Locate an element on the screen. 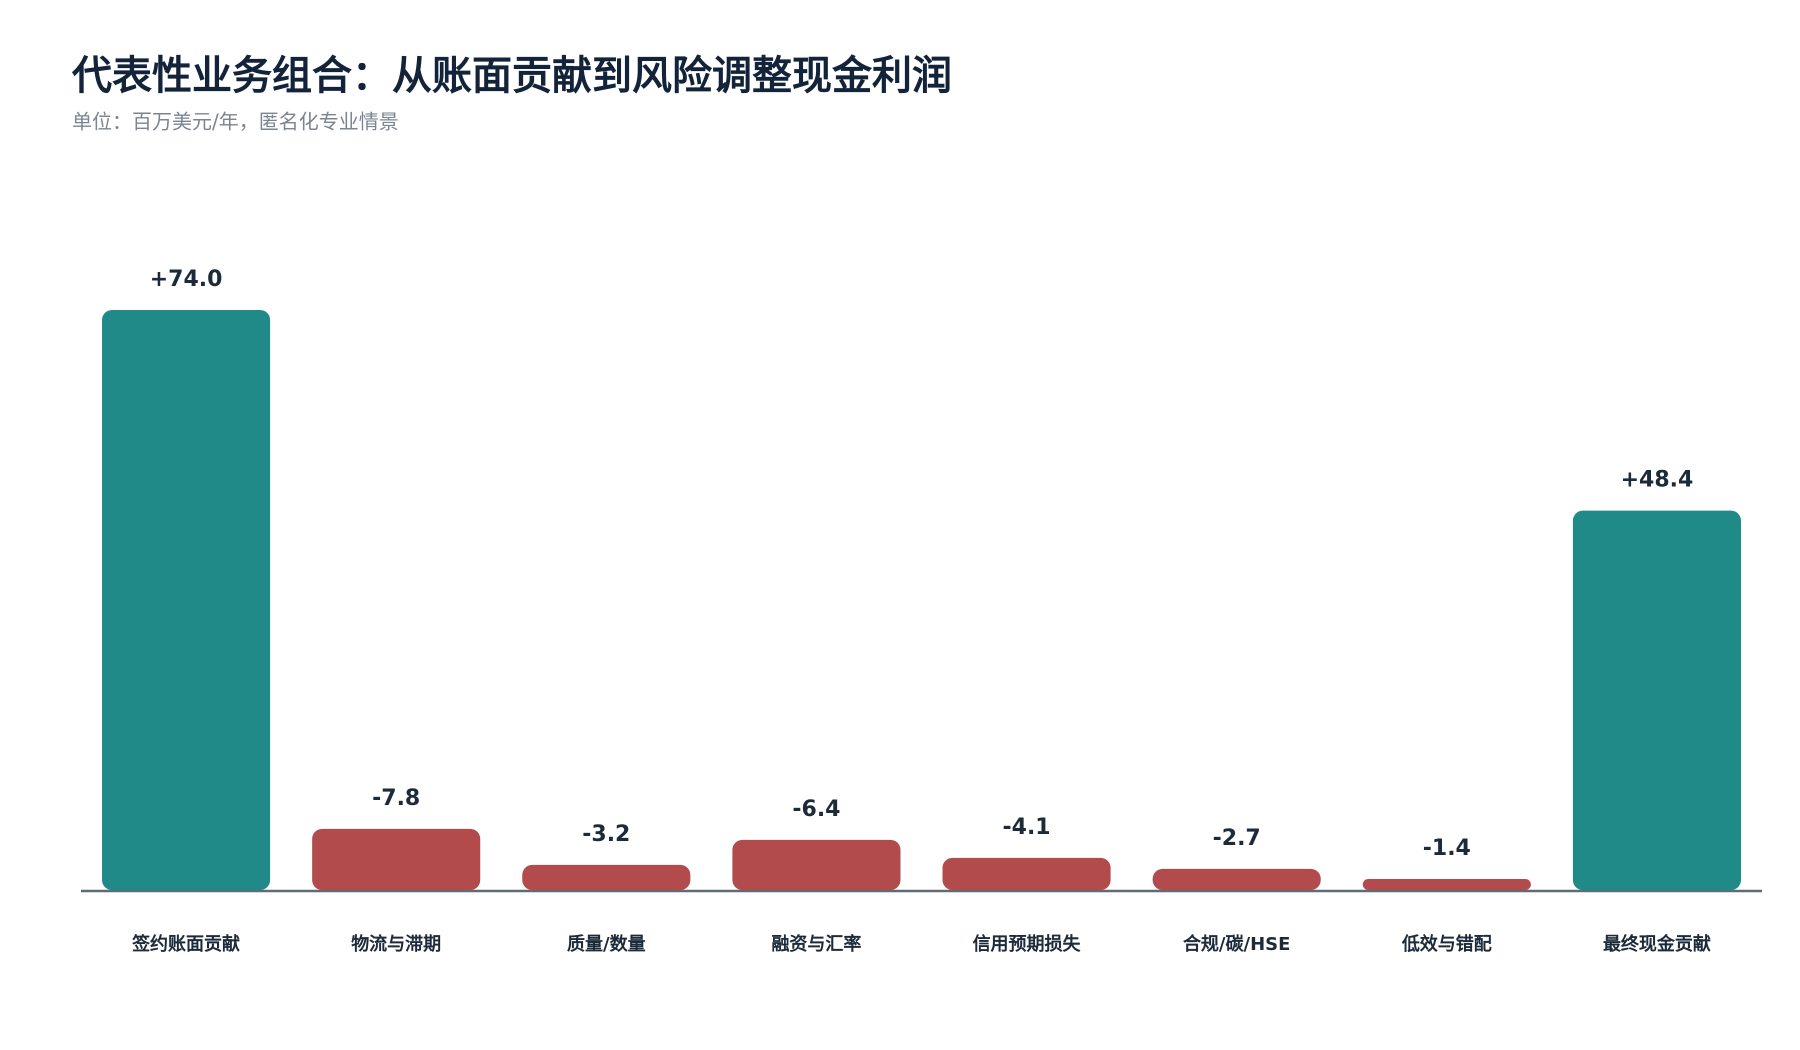 The height and width of the screenshot is (1050, 1800). x-tick-label: 质量/数量 is located at coordinates (606, 944).